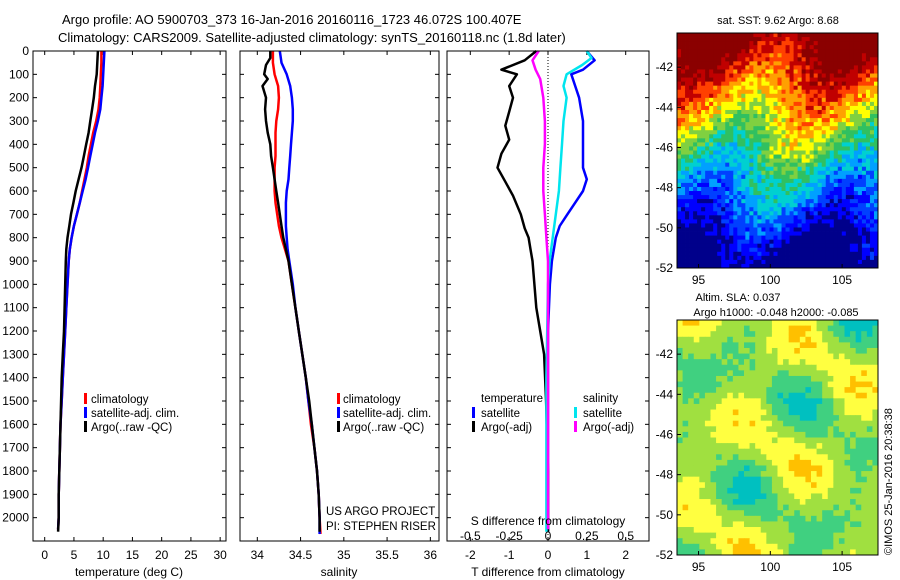 The height and width of the screenshot is (580, 900). What do you see at coordinates (120, 400) in the screenshot?
I see `legend-label-climatology: climatology` at bounding box center [120, 400].